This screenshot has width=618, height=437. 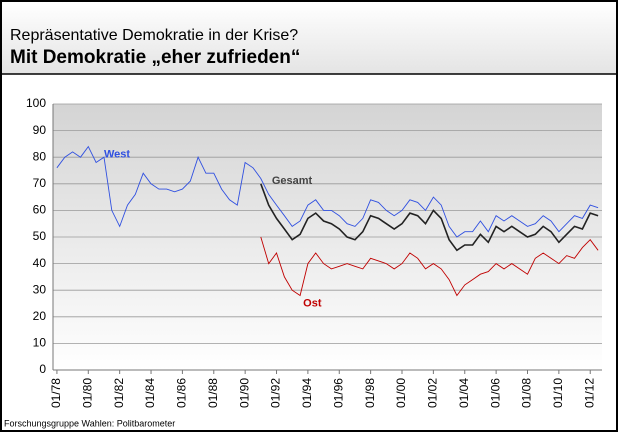 What do you see at coordinates (119, 393) in the screenshot?
I see `x-tick-label: 01/82` at bounding box center [119, 393].